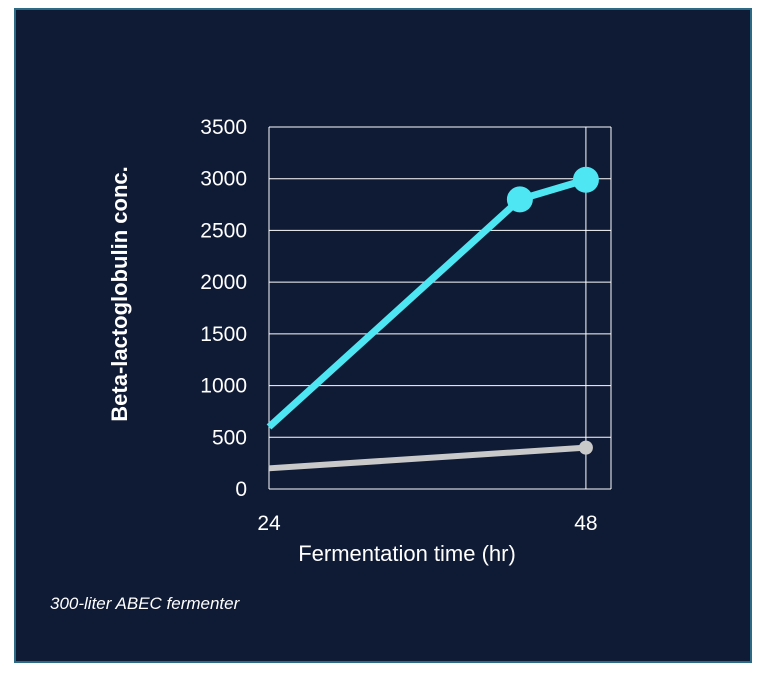 This screenshot has height=678, width=768. I want to click on y-tick-label: 2000, so click(223, 282).